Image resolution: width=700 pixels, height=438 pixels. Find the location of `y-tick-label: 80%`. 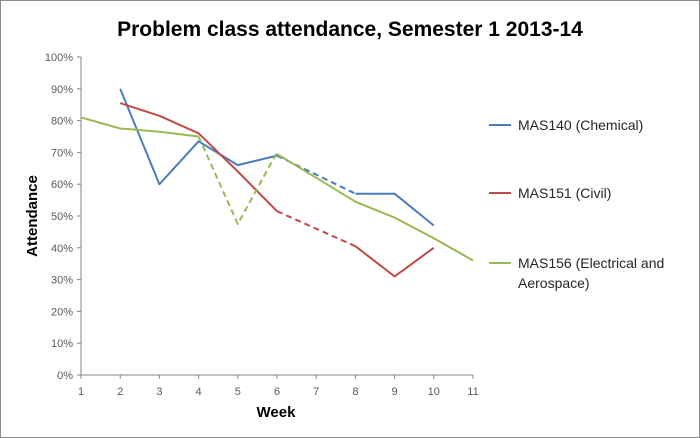

y-tick-label: 80% is located at coordinates (62, 122).